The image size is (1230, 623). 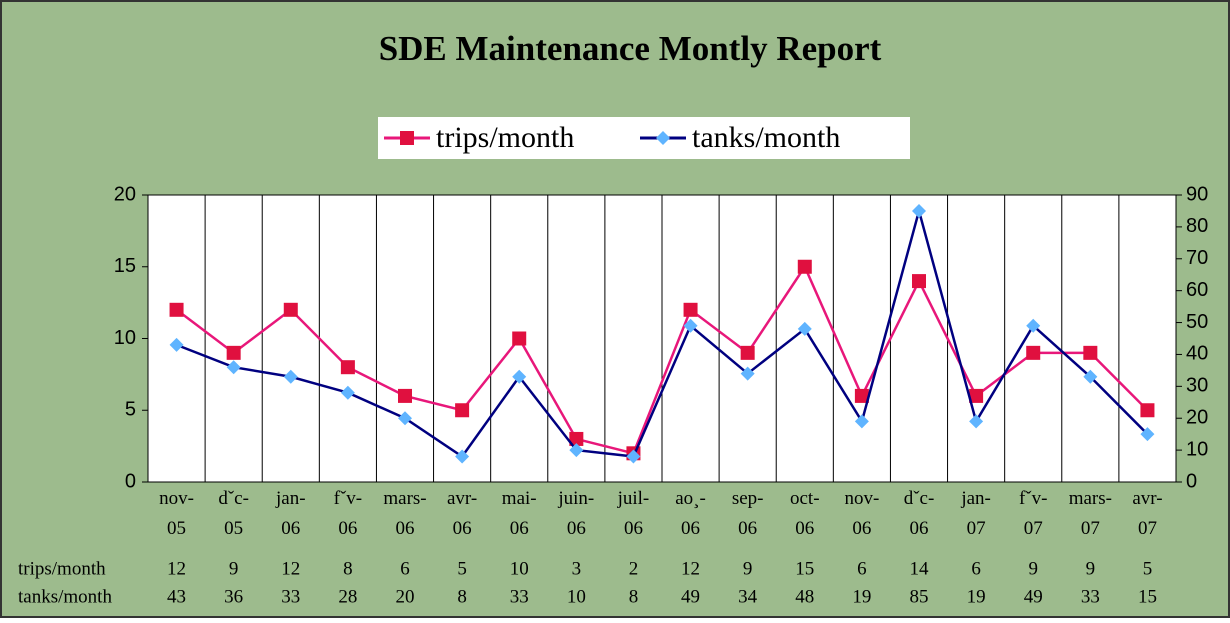 I want to click on y2-tick-label: 20, so click(x=1197, y=418).